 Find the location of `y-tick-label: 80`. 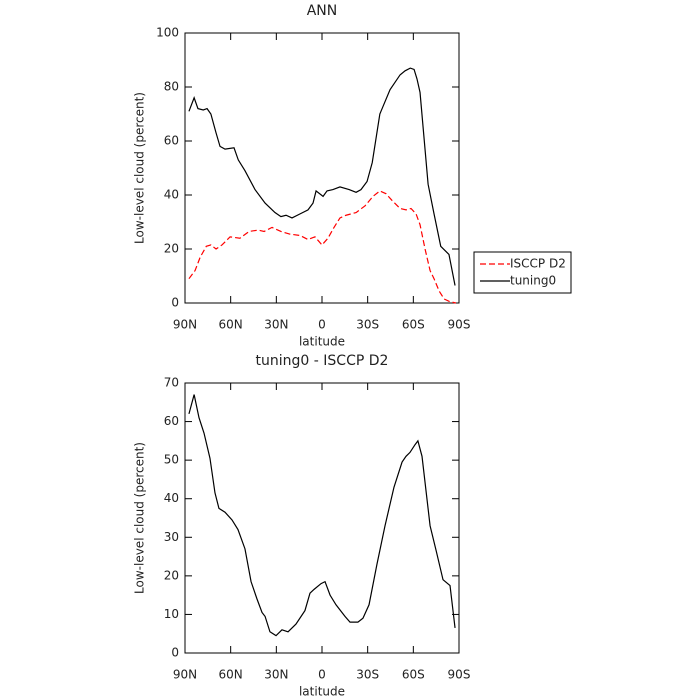

y-tick-label: 80 is located at coordinates (171, 87).